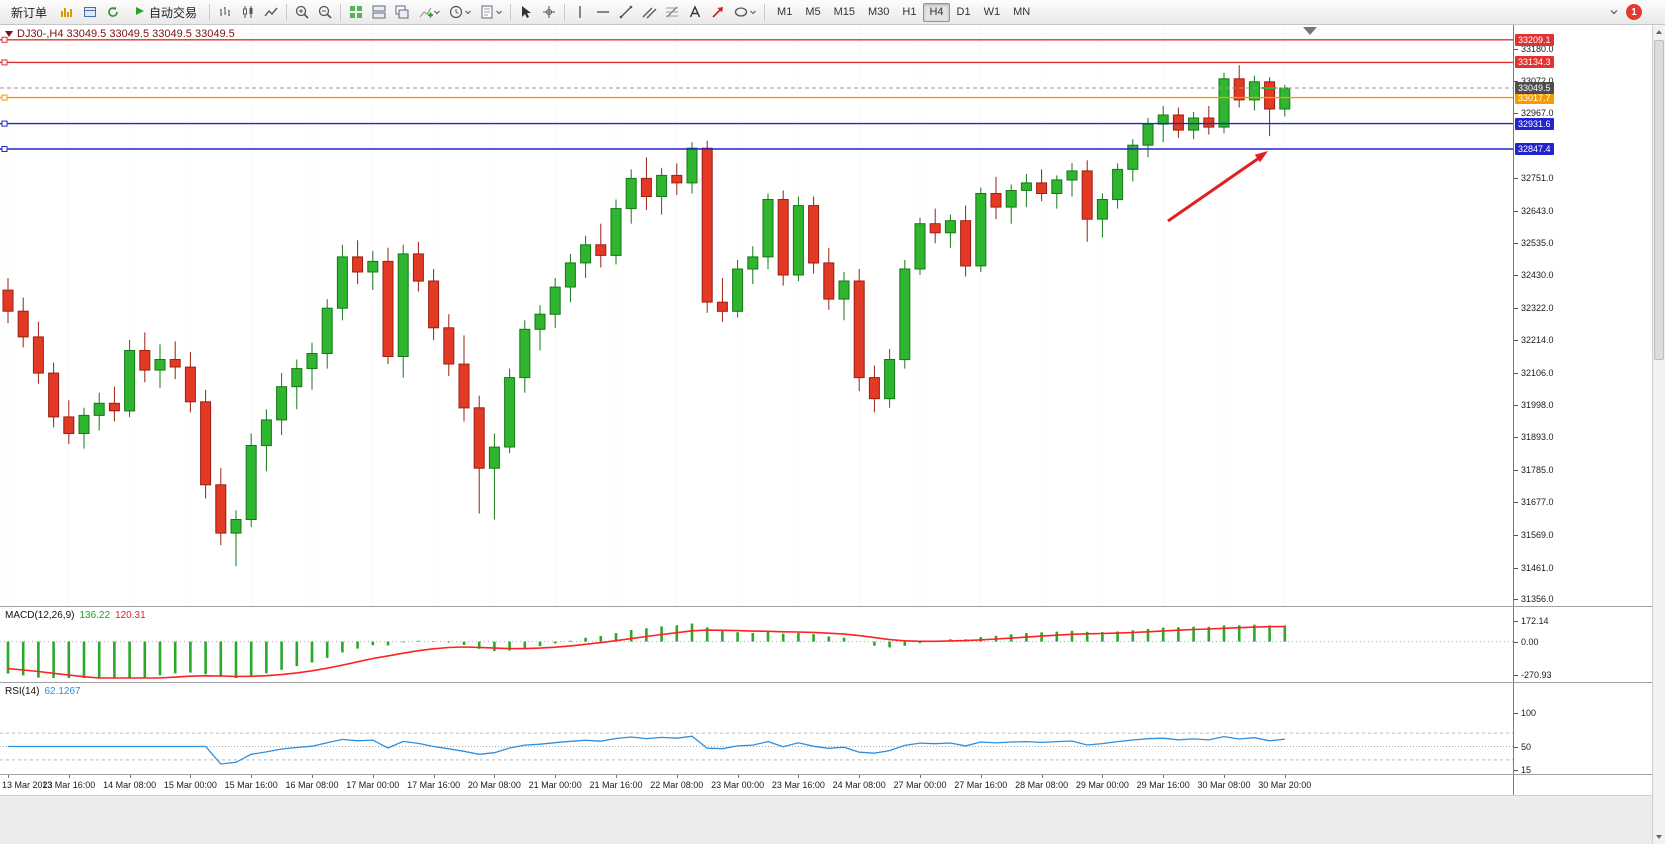  Describe the element at coordinates (248, 12) in the screenshot. I see `candlestick-chart-button` at that location.